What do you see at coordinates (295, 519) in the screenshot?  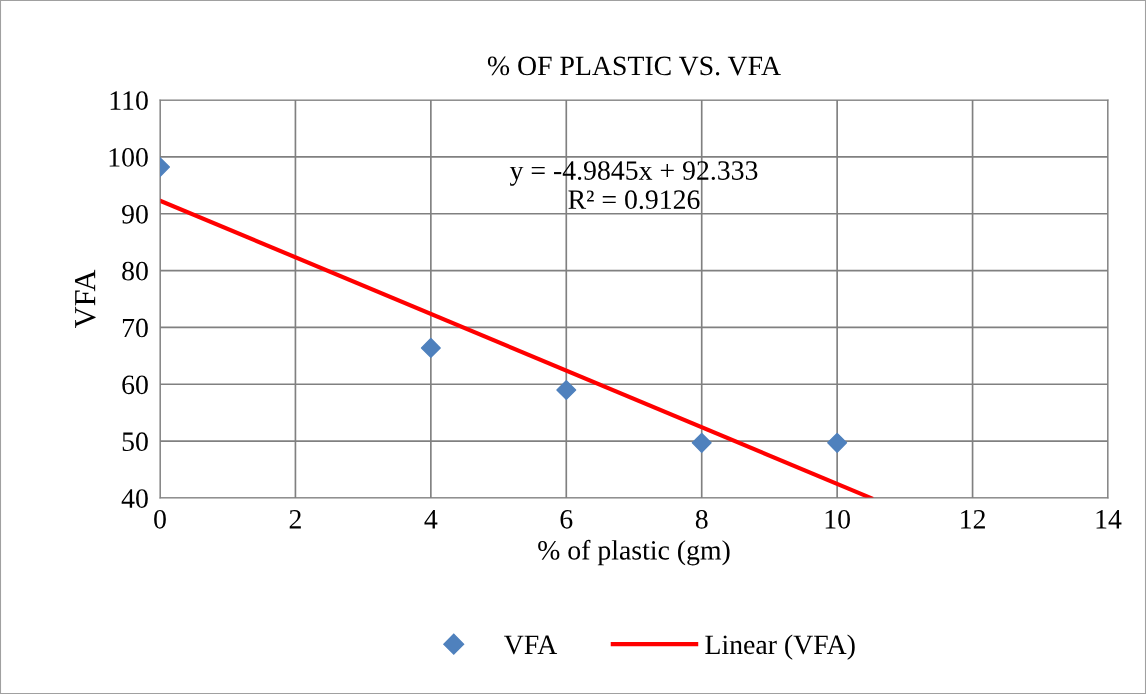 I see `x-tick-label: 2` at bounding box center [295, 519].